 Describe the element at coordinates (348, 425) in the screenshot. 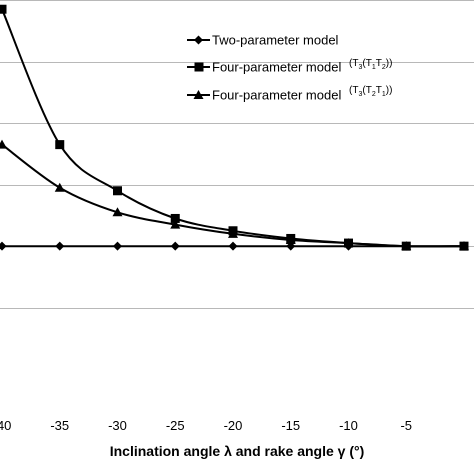

I see `x-tick-label: -10` at that location.